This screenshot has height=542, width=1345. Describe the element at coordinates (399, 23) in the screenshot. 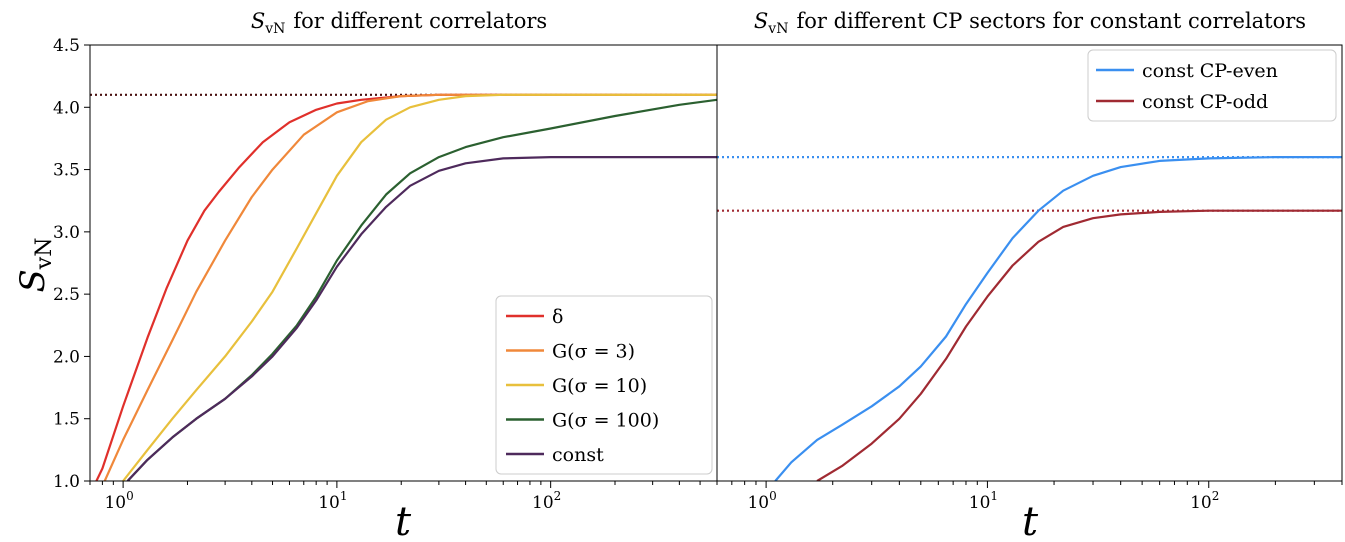

I see `left-chart-title: SvN for different correlators` at that location.